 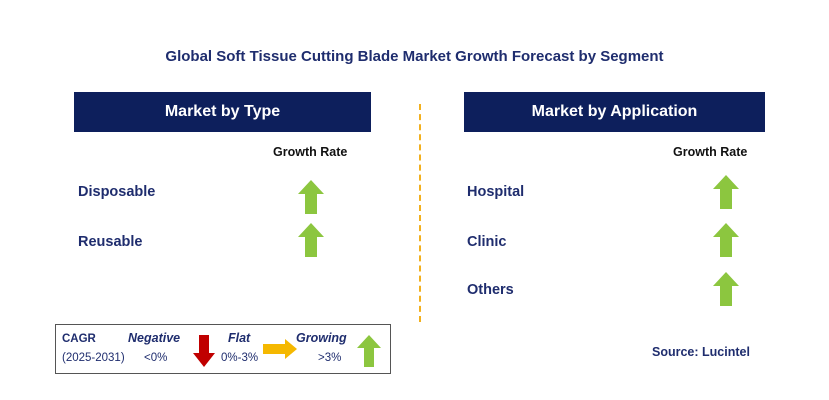 What do you see at coordinates (330, 358) in the screenshot?
I see `legend-growing-range: >3%` at bounding box center [330, 358].